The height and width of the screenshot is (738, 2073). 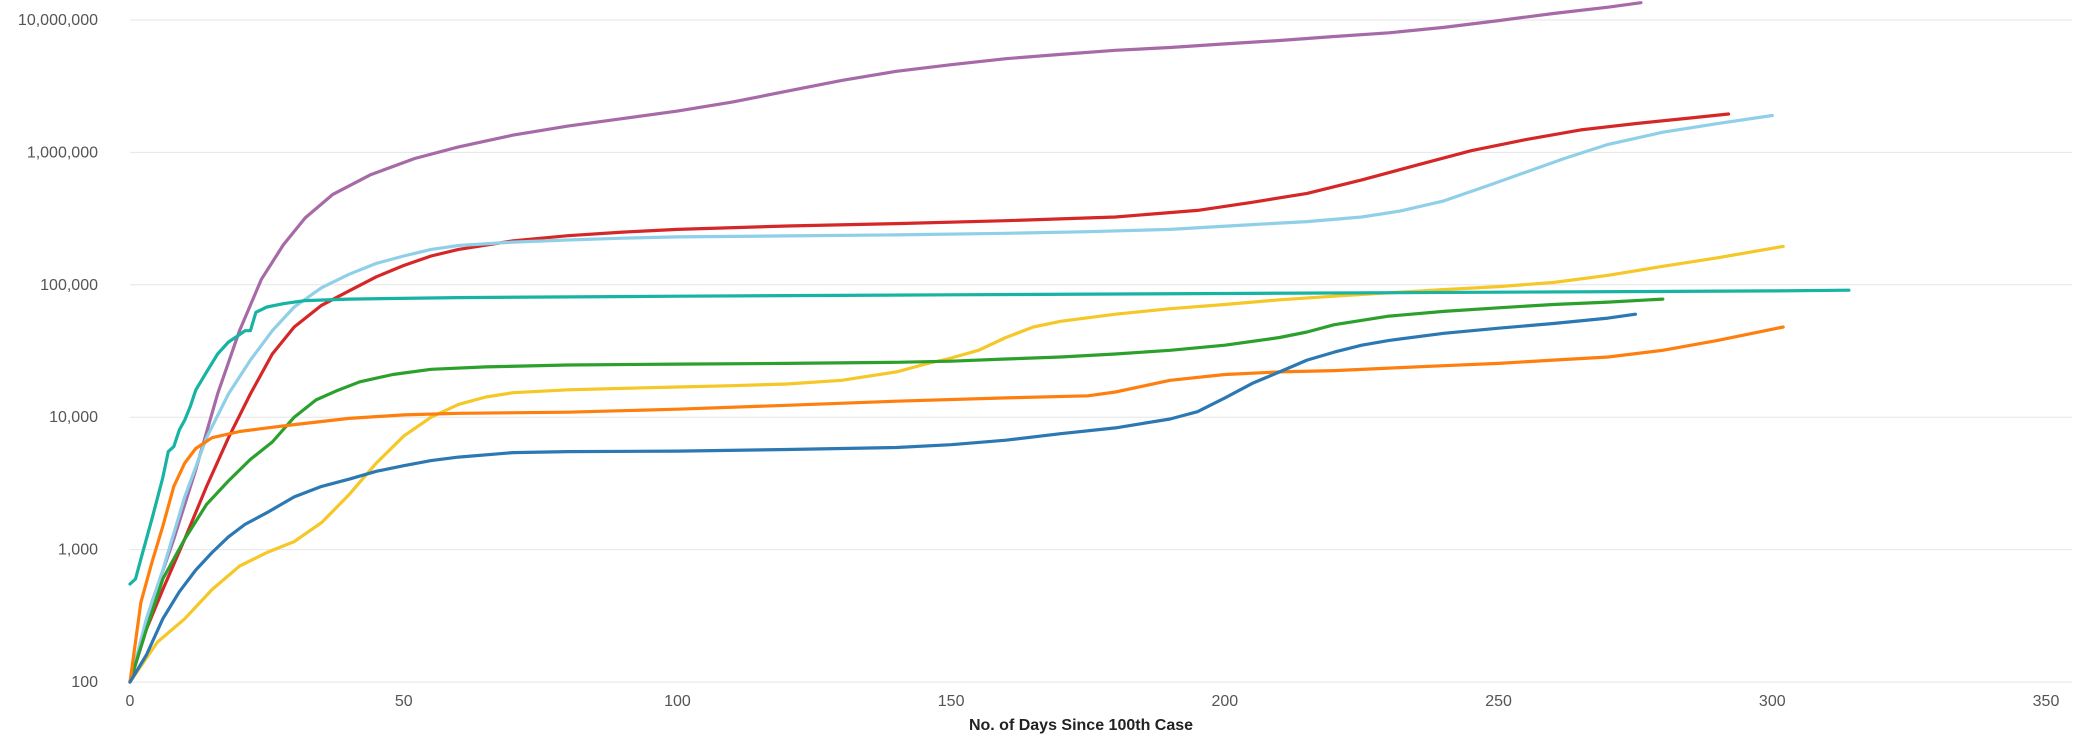 I want to click on x-tick-label: 300, so click(x=1772, y=701).